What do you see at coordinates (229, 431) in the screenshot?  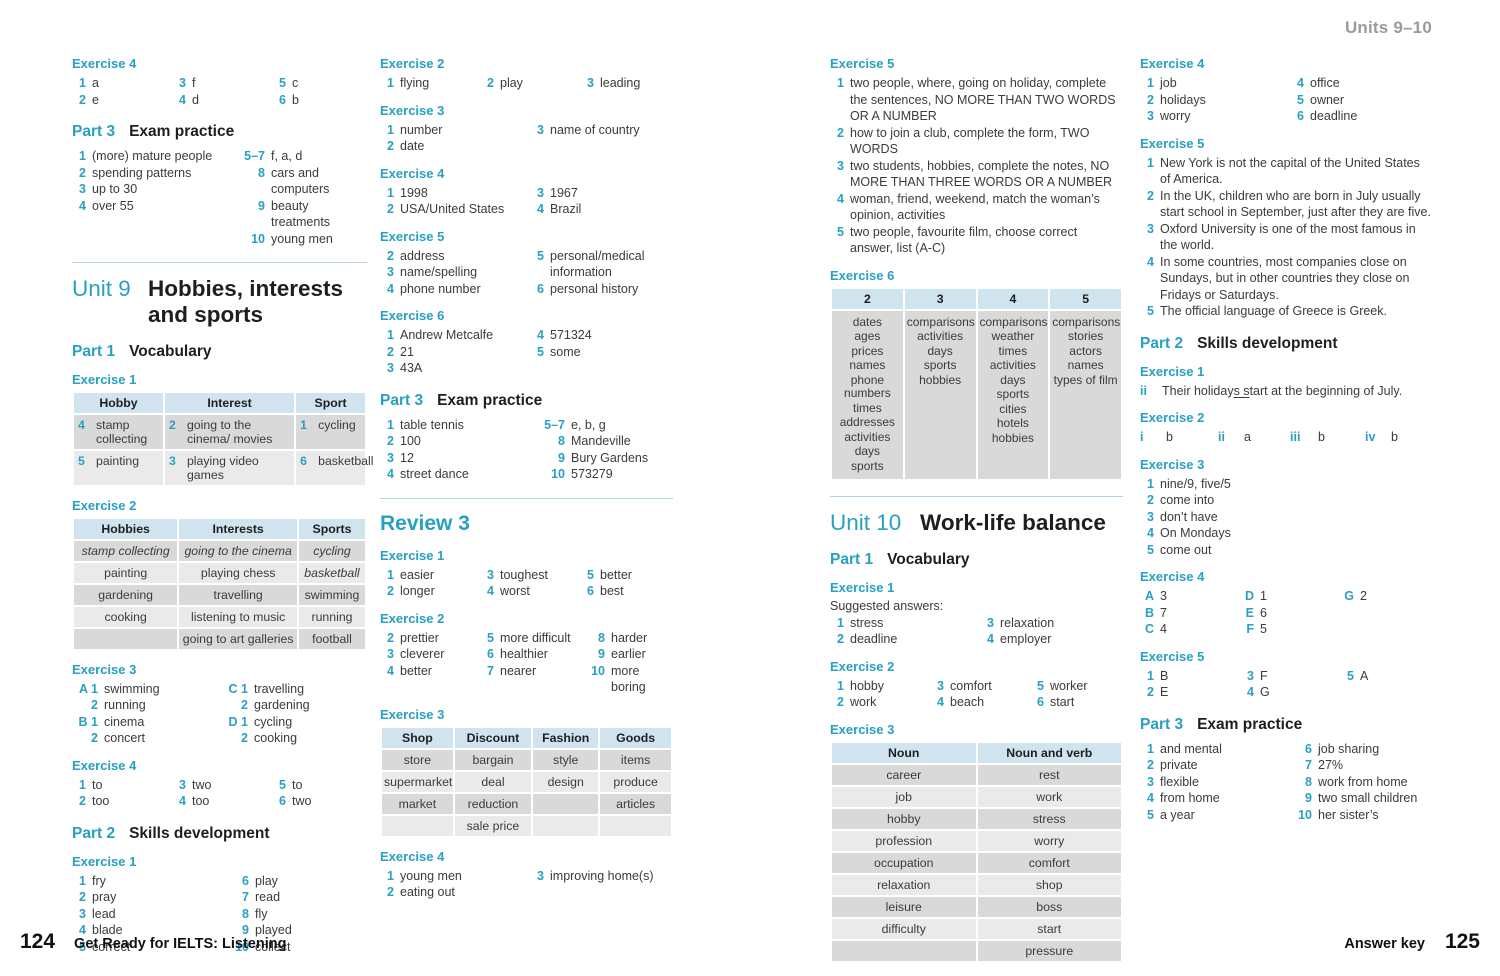 I see `table-cell: 2 going to the cinema/ movies` at bounding box center [229, 431].